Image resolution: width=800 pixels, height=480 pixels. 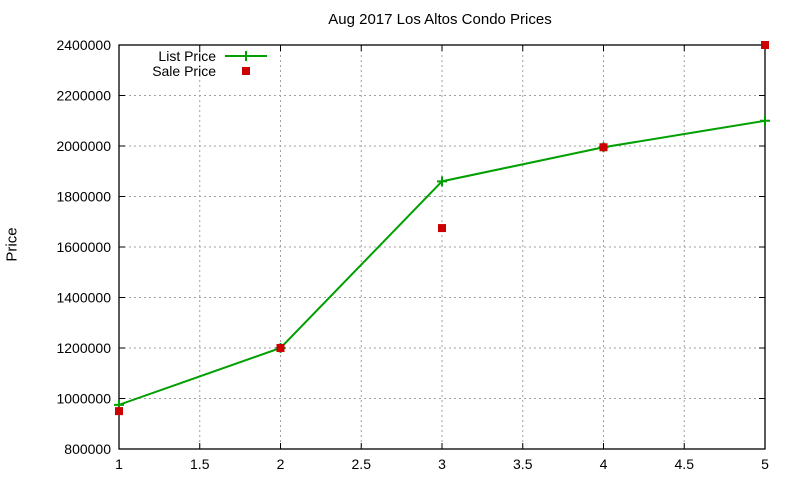 I want to click on y-tick-label: 1000000, so click(x=83, y=399).